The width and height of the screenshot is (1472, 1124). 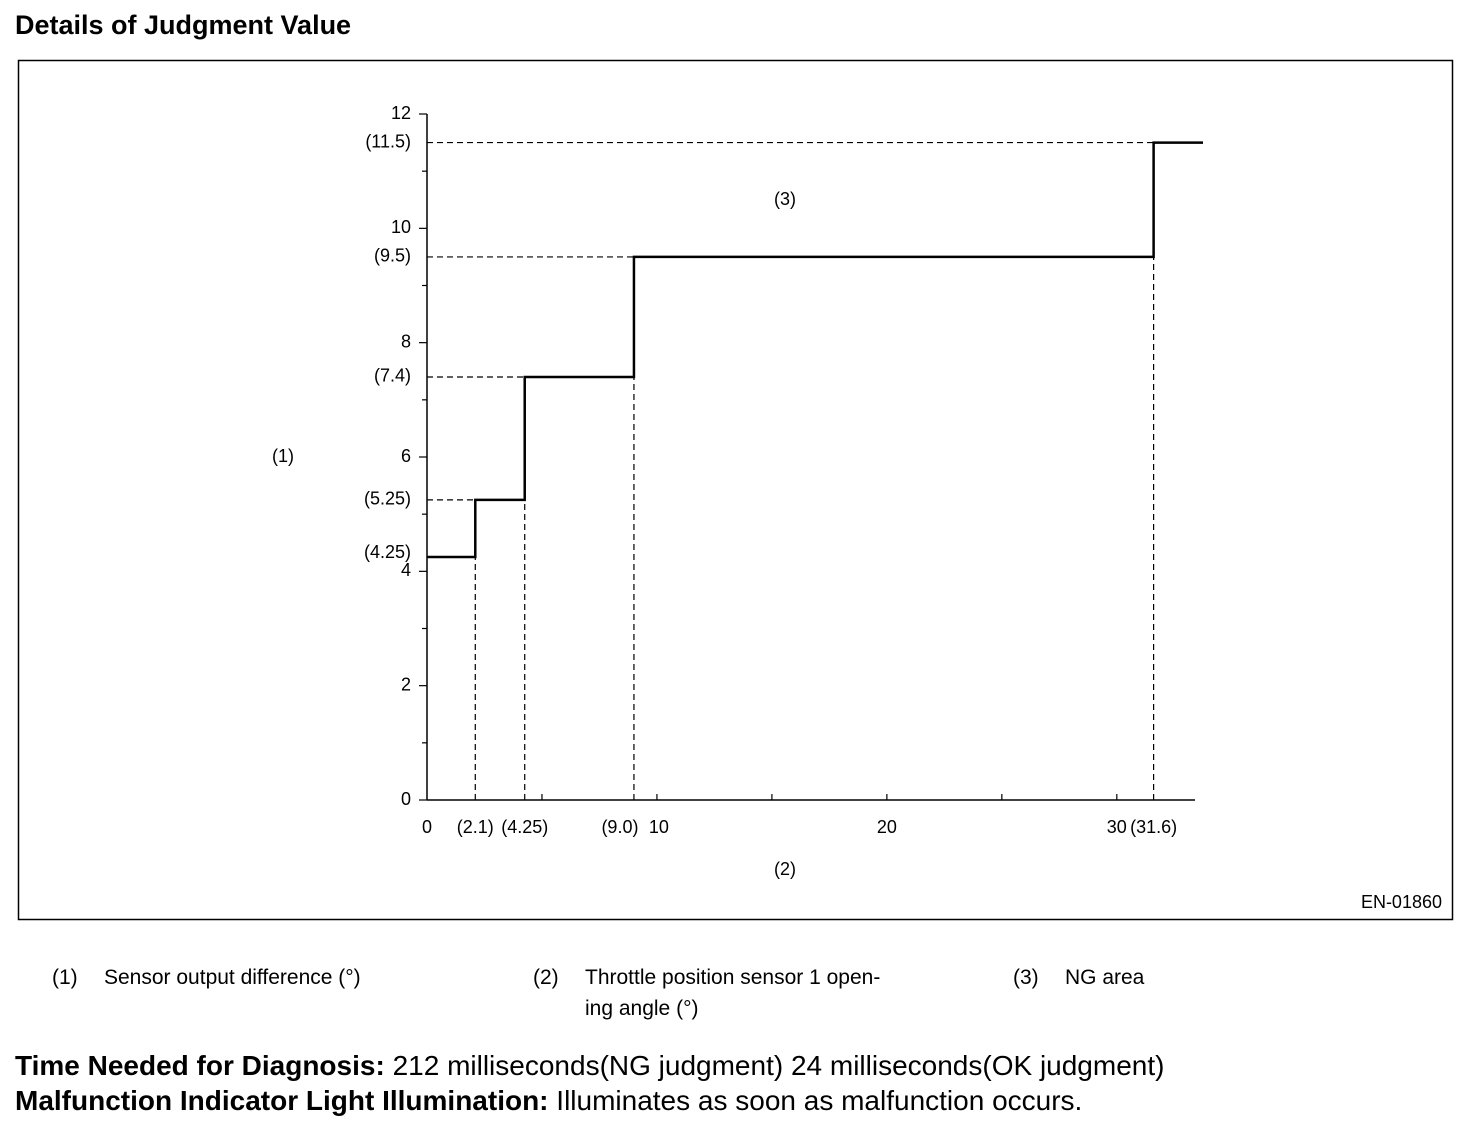 I want to click on legend-text: Throttle position sensor 1 open-, so click(x=733, y=977).